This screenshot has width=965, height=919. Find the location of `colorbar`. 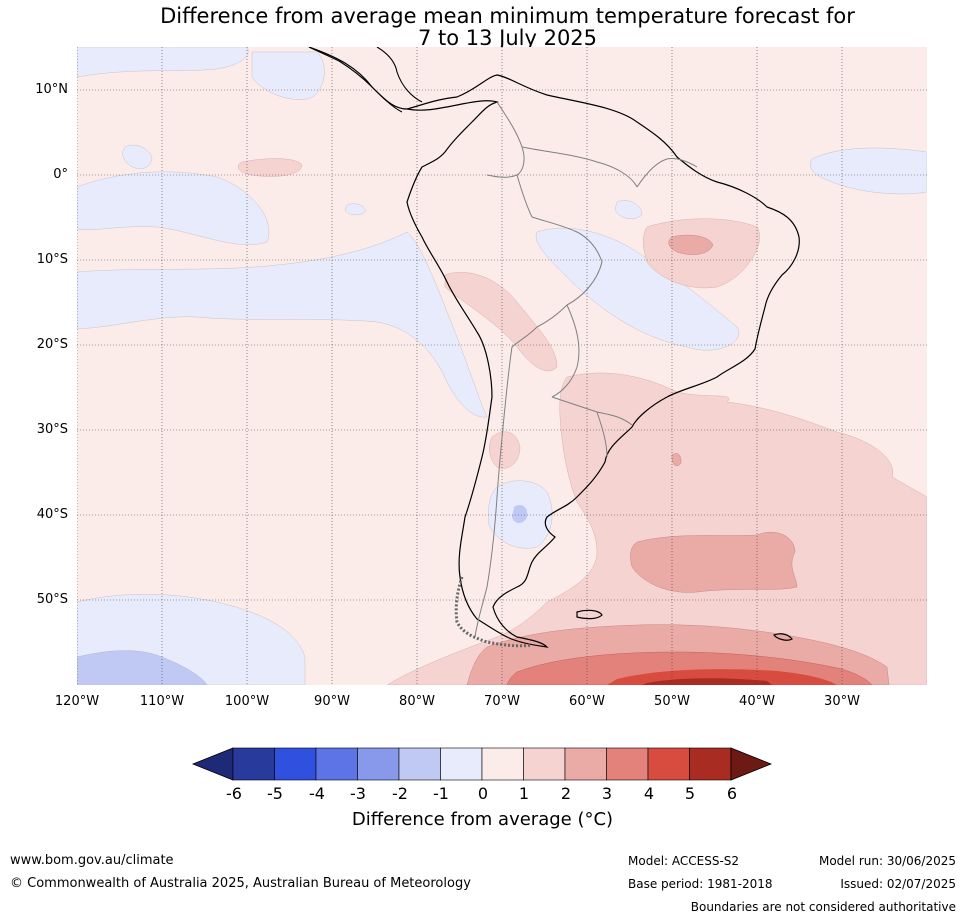

colorbar is located at coordinates (482, 764).